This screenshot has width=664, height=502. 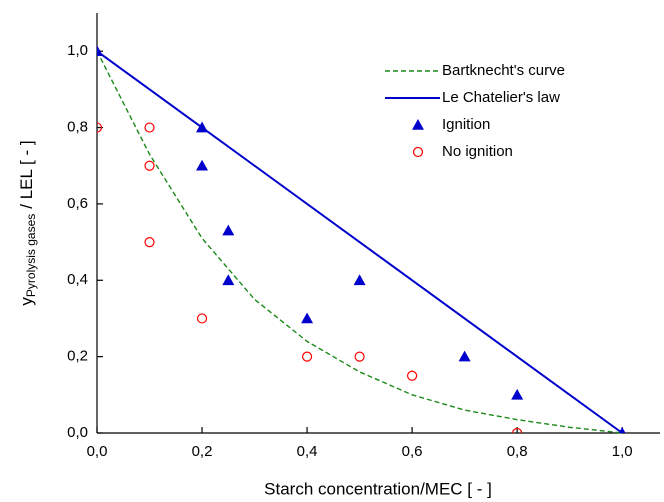 I want to click on y-label-main: y, so click(x=26, y=301).